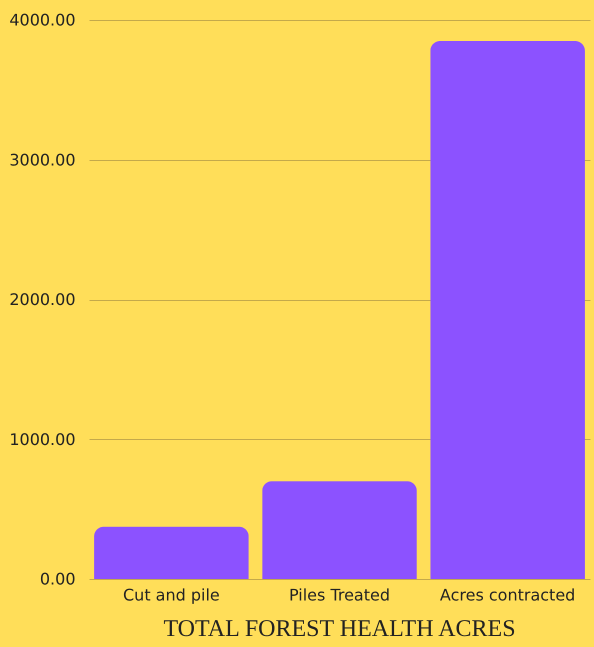  I want to click on y-tick-label: 3000.00, so click(42, 160).